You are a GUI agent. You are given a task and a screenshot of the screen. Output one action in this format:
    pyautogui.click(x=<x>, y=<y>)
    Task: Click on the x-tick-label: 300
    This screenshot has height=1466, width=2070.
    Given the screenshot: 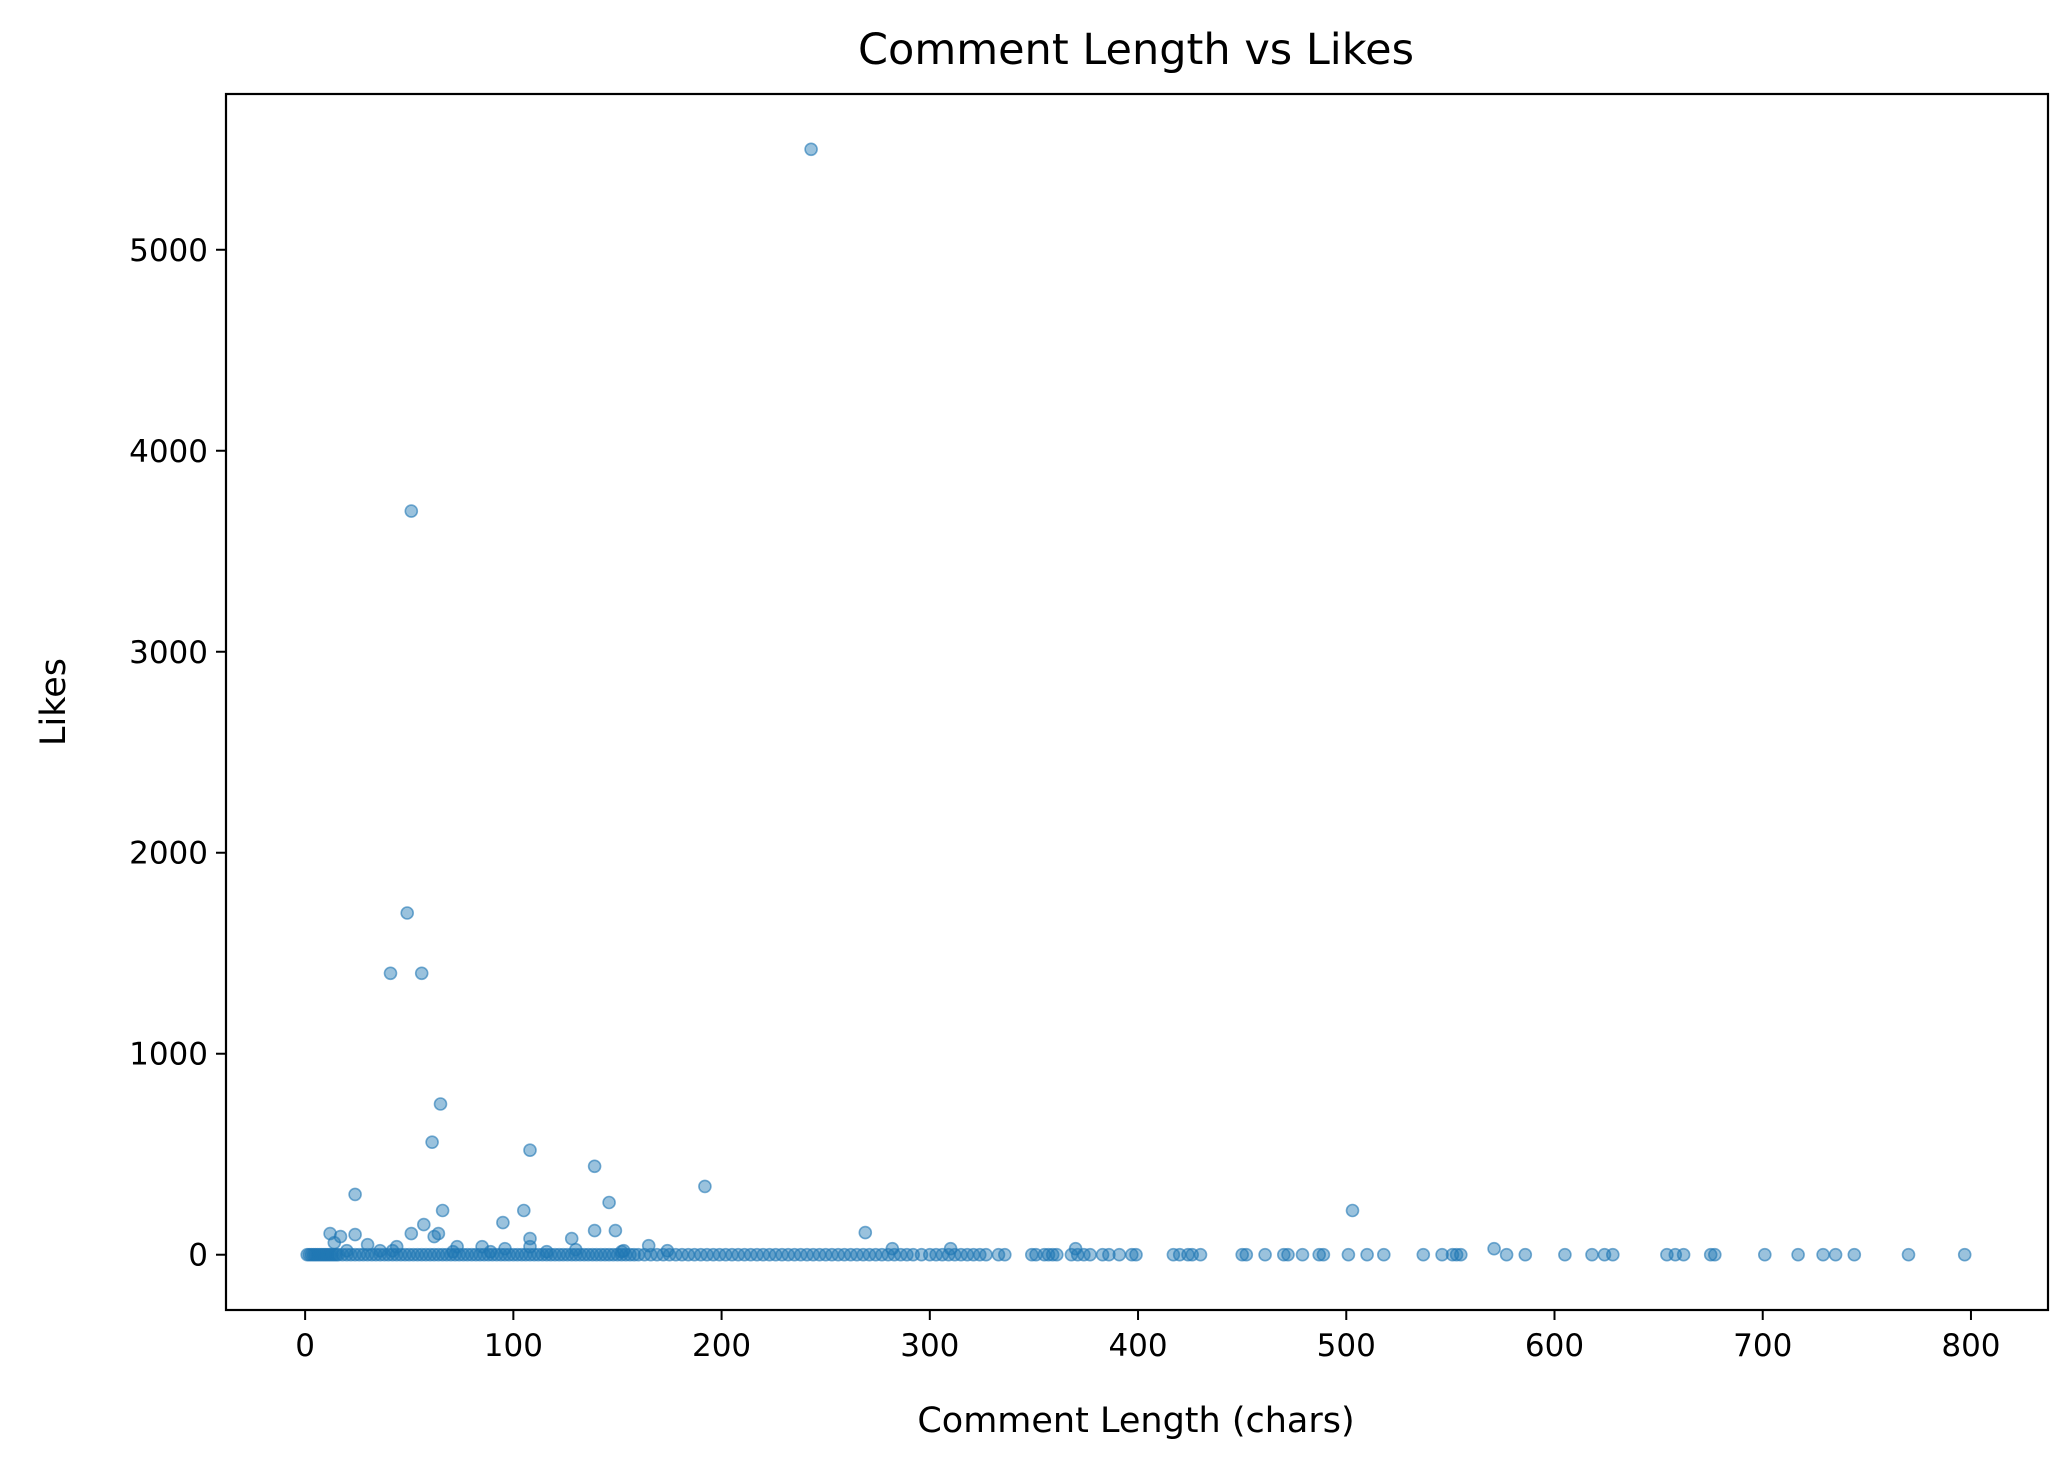 What is the action you would take?
    pyautogui.click(x=929, y=1346)
    